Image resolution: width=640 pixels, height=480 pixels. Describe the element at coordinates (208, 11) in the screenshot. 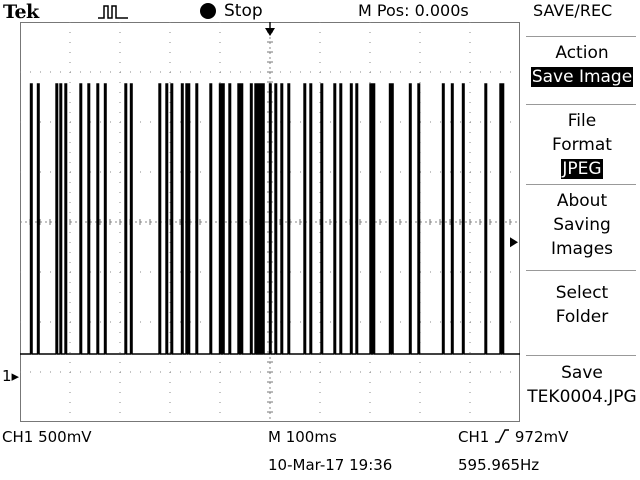

I see `stop-indicator-icon` at that location.